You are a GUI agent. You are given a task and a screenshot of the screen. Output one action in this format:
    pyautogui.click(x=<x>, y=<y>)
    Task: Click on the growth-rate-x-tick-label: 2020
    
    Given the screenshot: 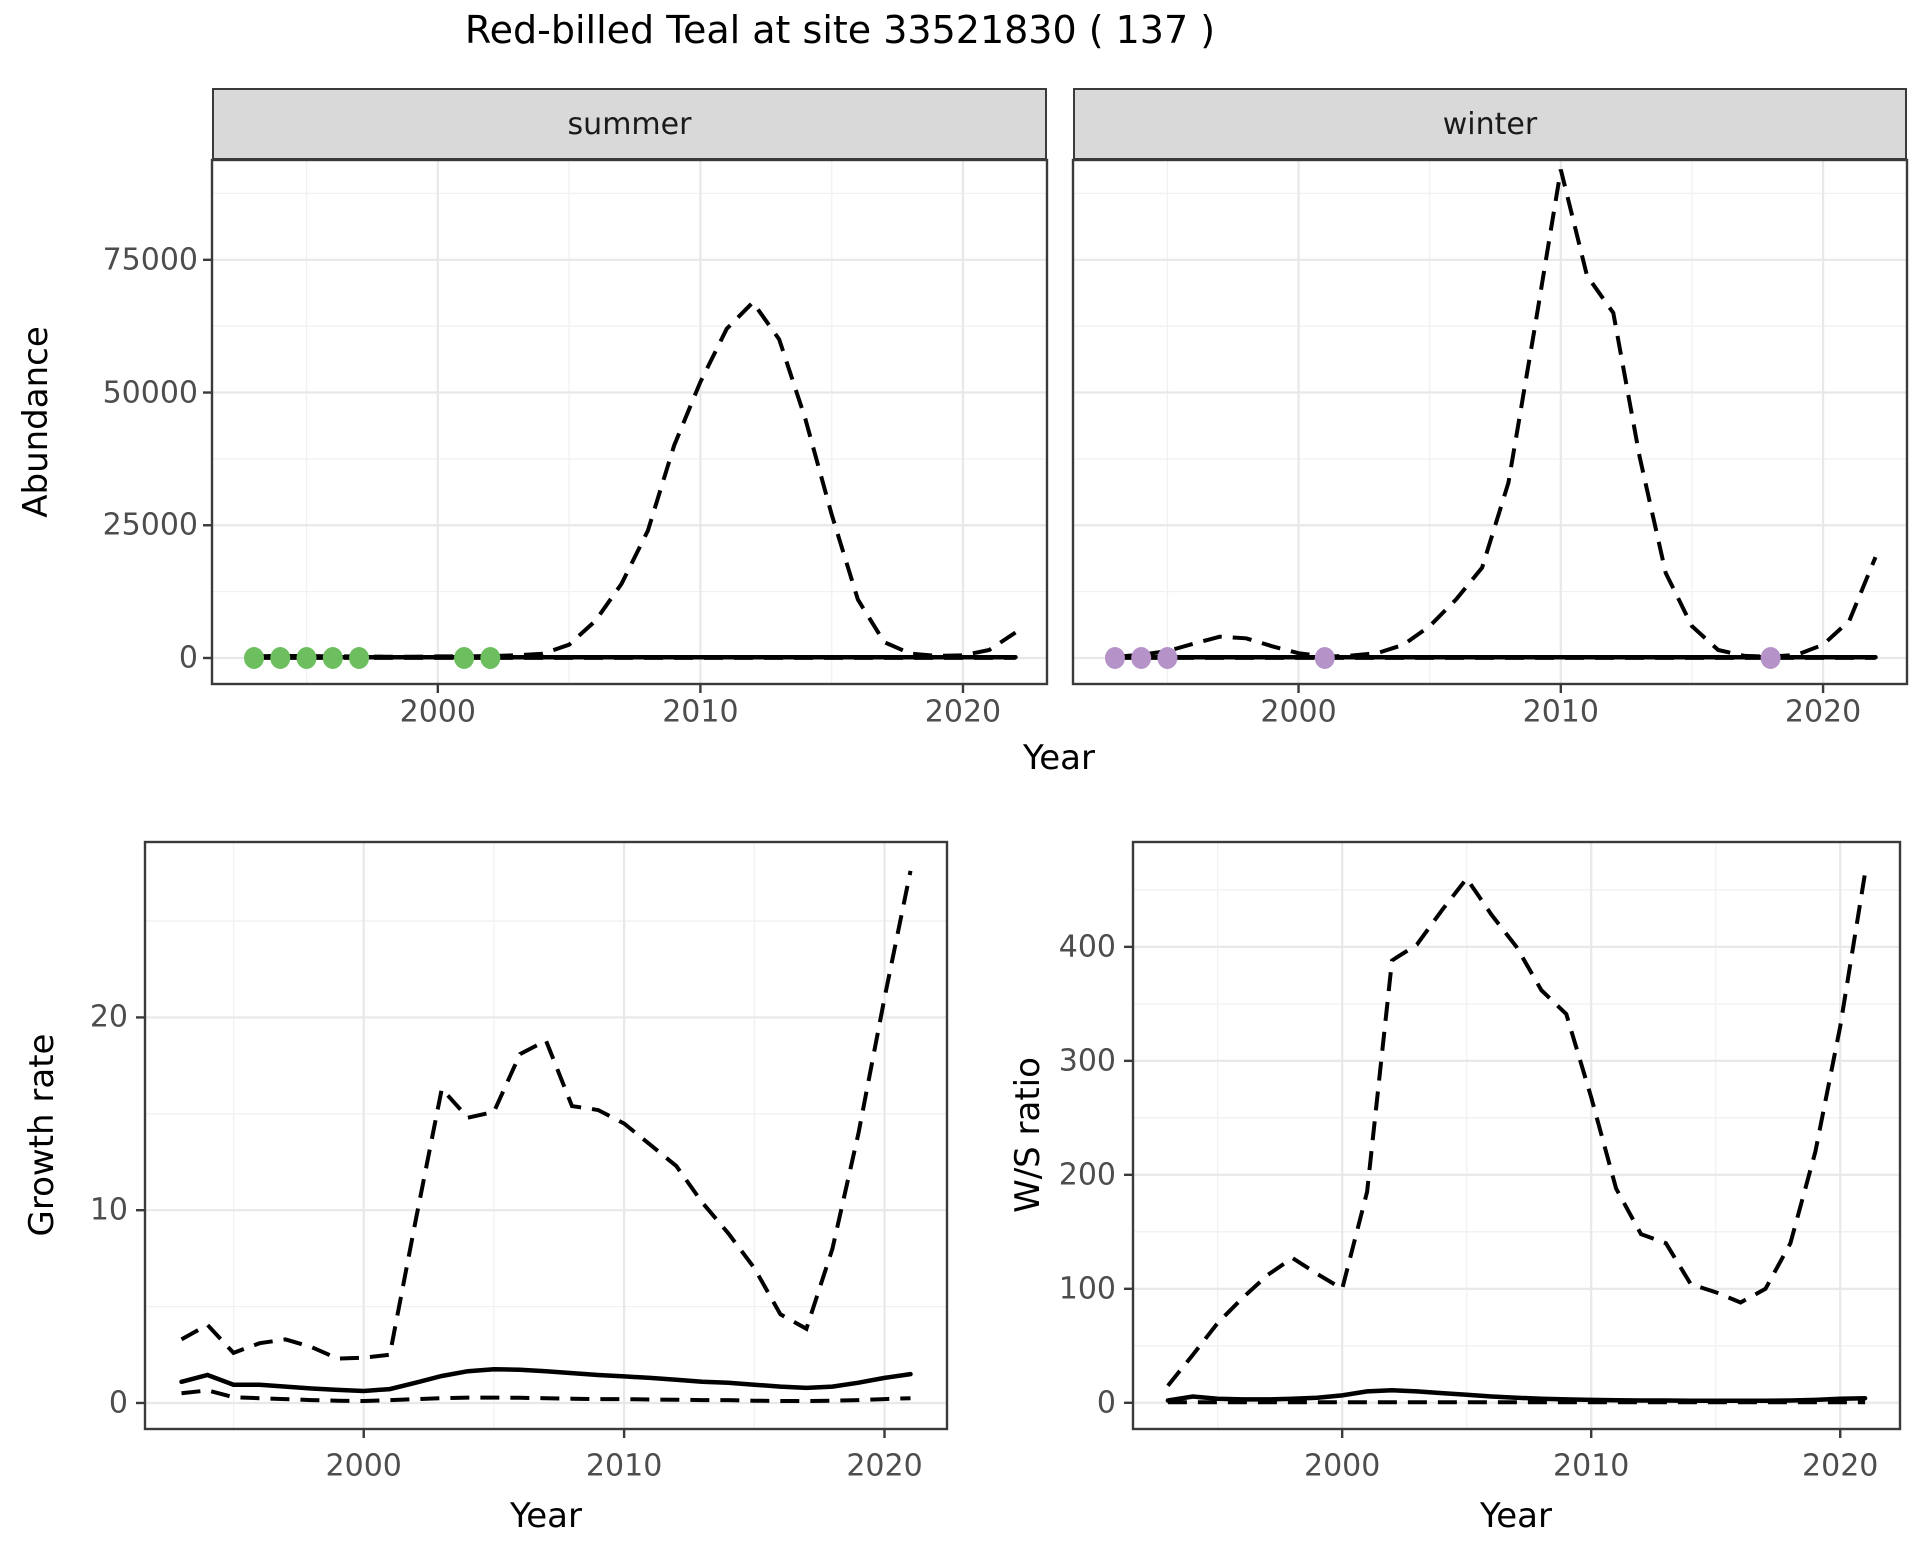 What is the action you would take?
    pyautogui.click(x=884, y=1466)
    